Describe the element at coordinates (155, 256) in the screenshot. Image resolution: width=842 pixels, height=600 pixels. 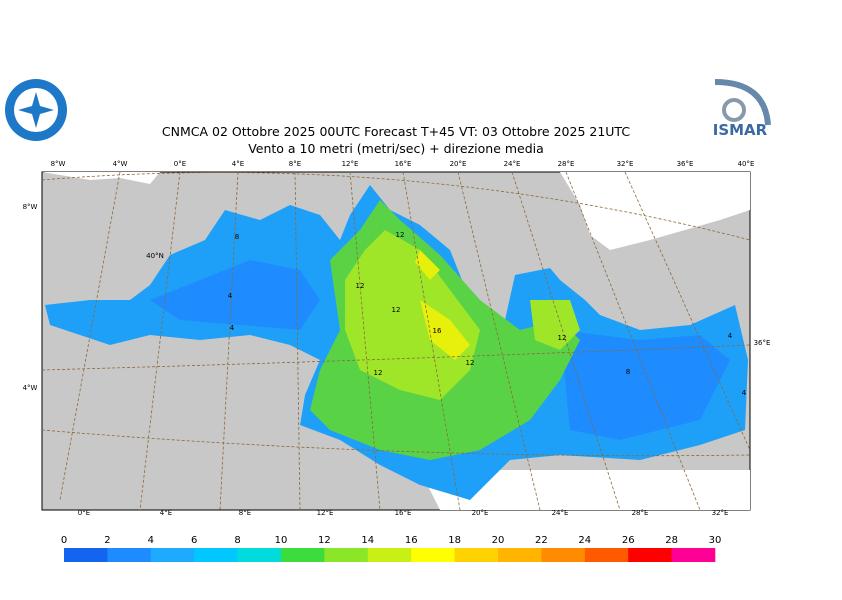
I see `coordinate-label: 40°N` at that location.